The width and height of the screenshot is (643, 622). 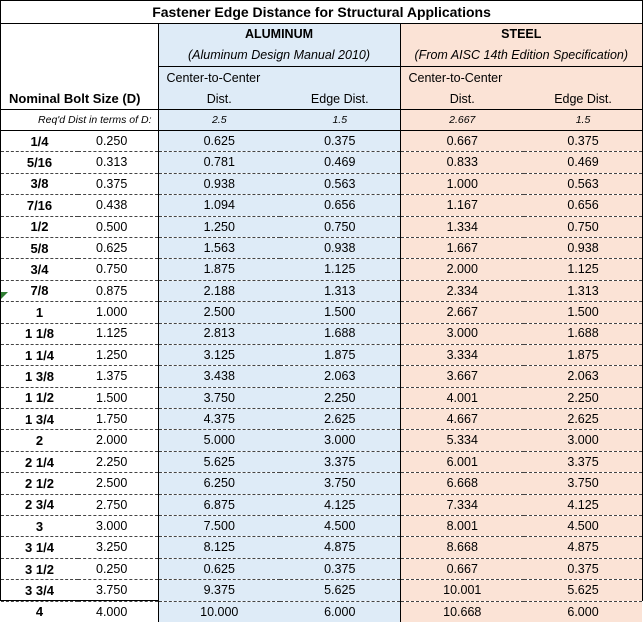 What do you see at coordinates (583, 120) in the screenshot?
I see `req-steel-edge: 1.5` at bounding box center [583, 120].